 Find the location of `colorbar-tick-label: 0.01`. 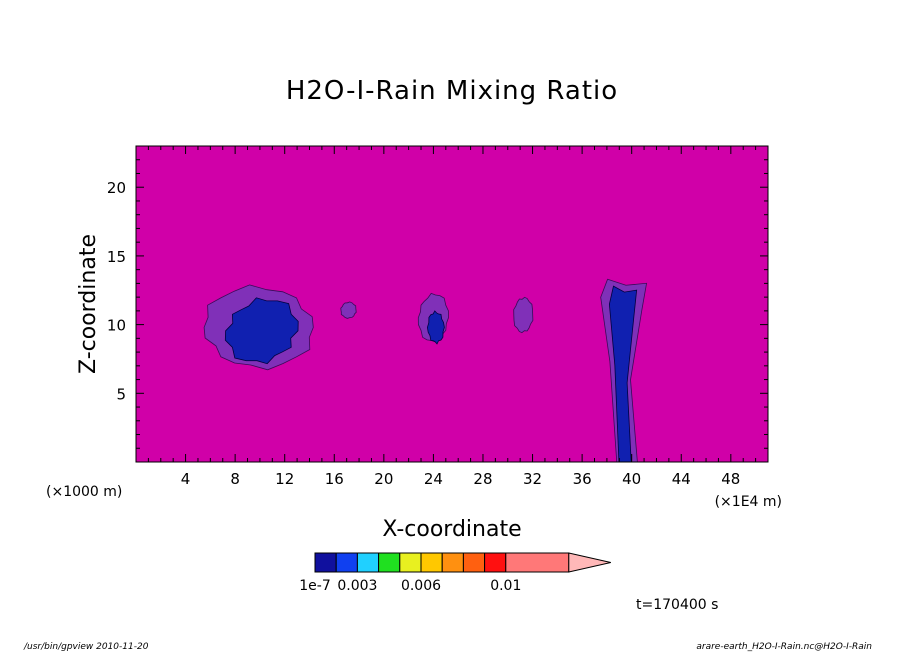

colorbar-tick-label: 0.01 is located at coordinates (505, 586).